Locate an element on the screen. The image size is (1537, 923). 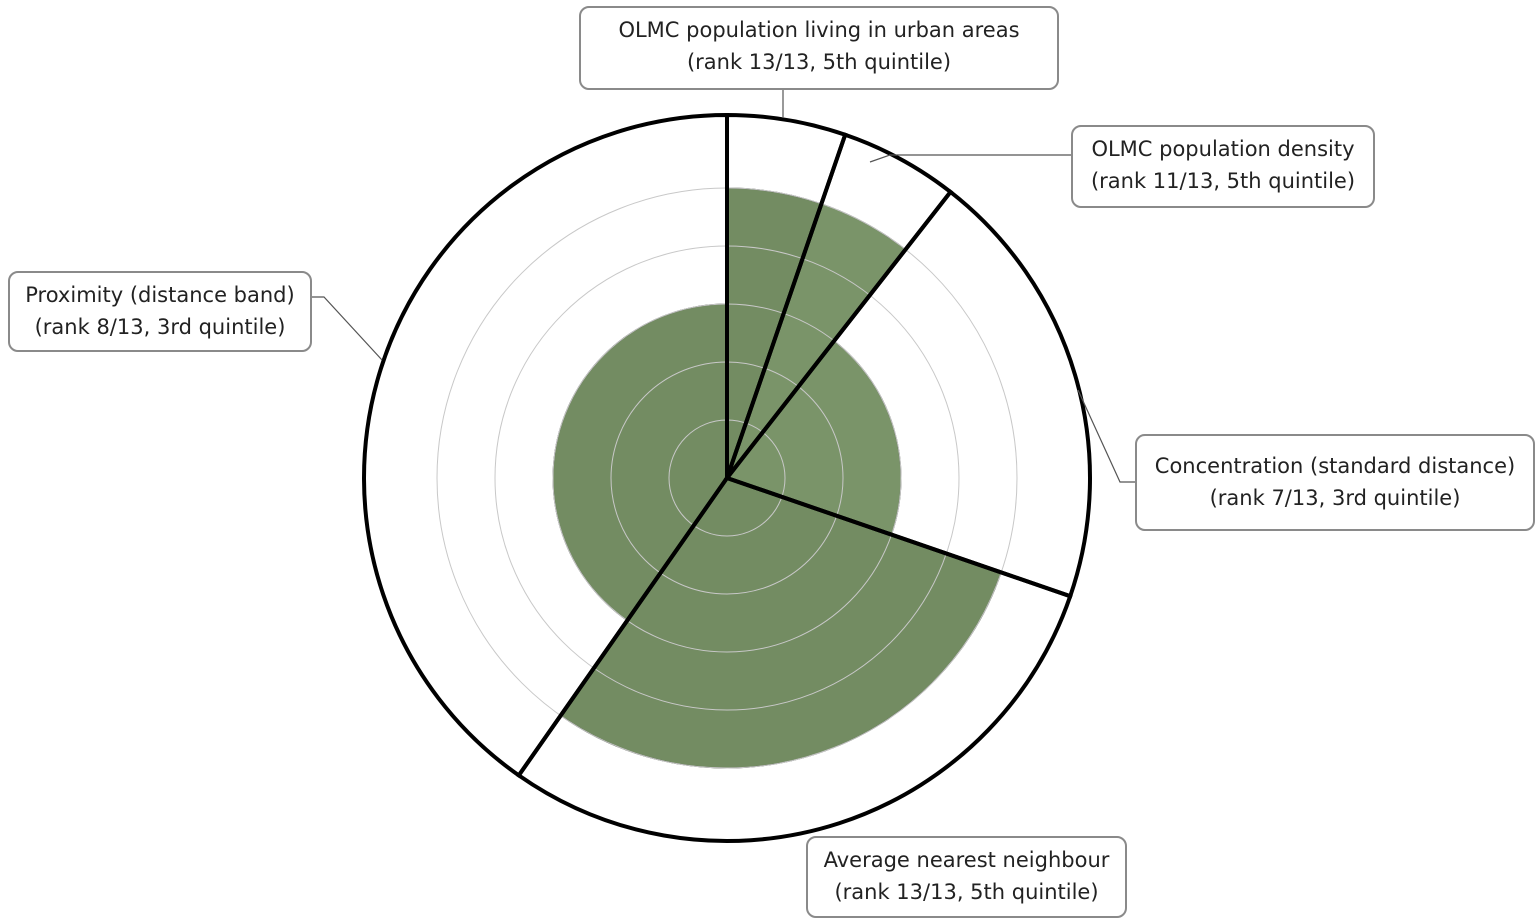
callout-label: Average nearest neighbour is located at coordinates (966, 860).